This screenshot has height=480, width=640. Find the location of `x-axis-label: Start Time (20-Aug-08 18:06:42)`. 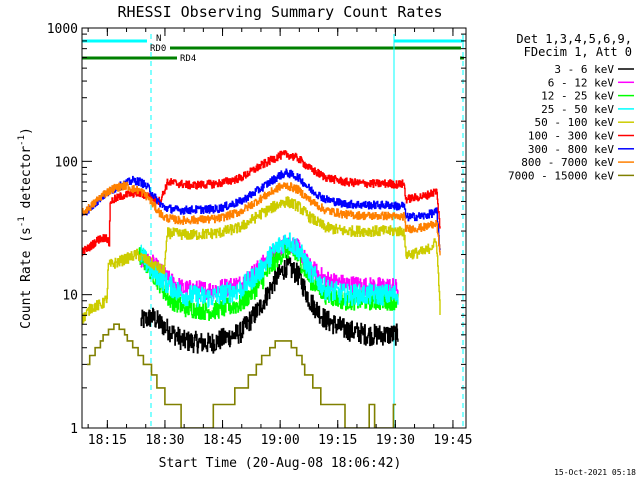

x-axis-label: Start Time (20-Aug-08 18:06:42) is located at coordinates (280, 463).